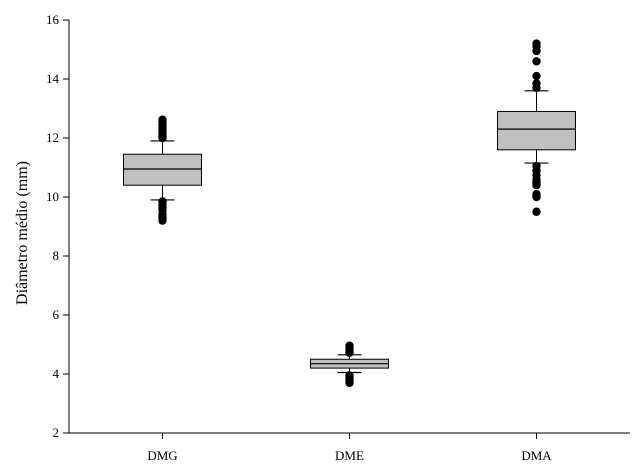 The height and width of the screenshot is (466, 643). Describe the element at coordinates (53, 19) in the screenshot. I see `y-tick-label: 16` at that location.